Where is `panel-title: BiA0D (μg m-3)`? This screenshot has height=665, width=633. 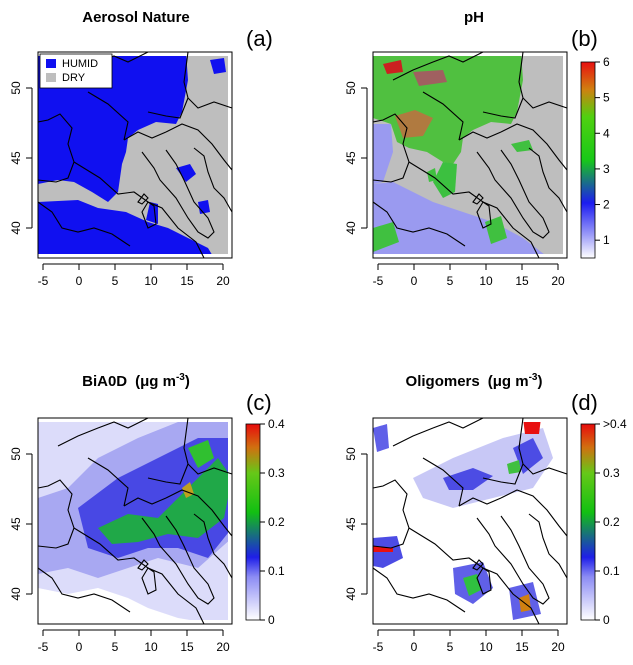 panel-title: BiA0D (μg m-3) is located at coordinates (136, 381).